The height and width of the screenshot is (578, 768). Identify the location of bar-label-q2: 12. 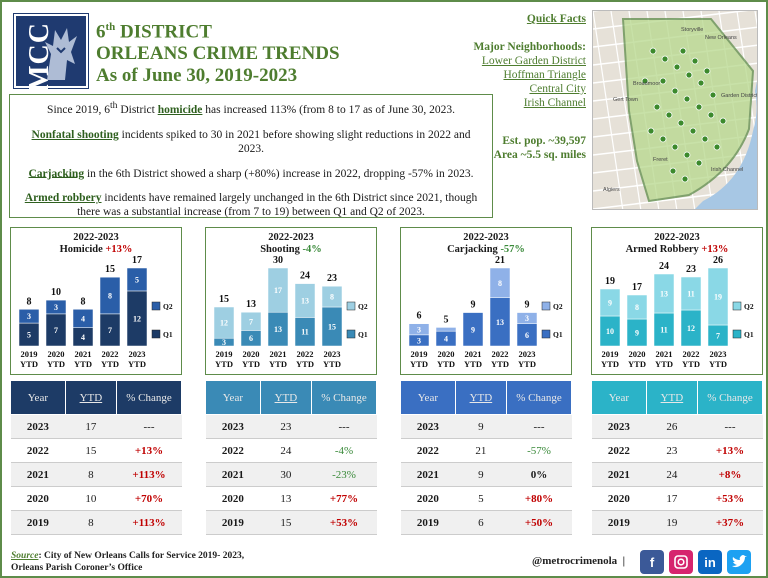
(224, 323).